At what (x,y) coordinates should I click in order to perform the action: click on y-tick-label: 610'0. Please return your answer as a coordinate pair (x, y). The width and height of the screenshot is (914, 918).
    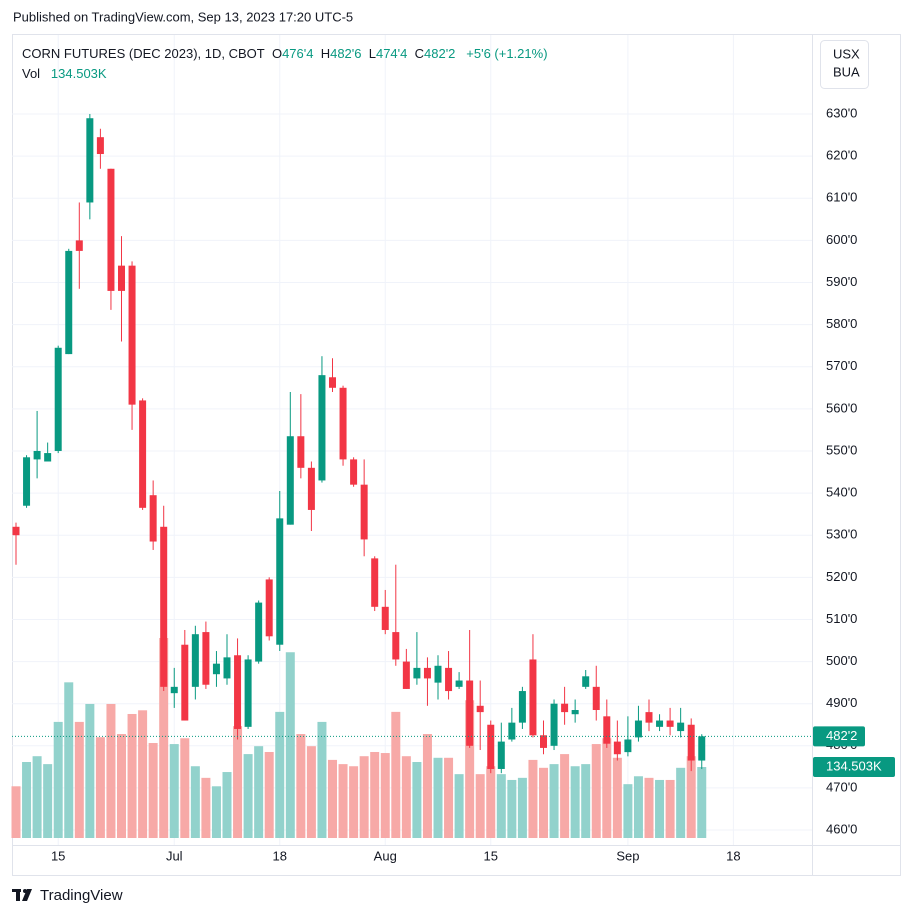
    Looking at the image, I should click on (841, 197).